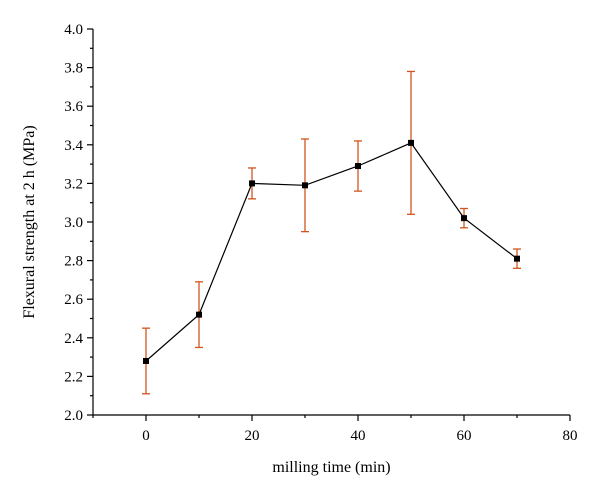 This screenshot has height=499, width=600. Describe the element at coordinates (73, 377) in the screenshot. I see `y-tick-label: 2.2` at that location.